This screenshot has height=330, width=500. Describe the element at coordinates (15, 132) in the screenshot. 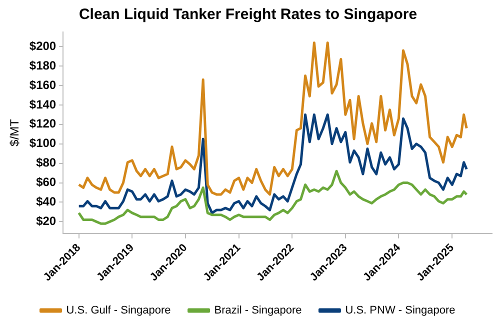

I see `y-axis-title: $/MT` at that location.